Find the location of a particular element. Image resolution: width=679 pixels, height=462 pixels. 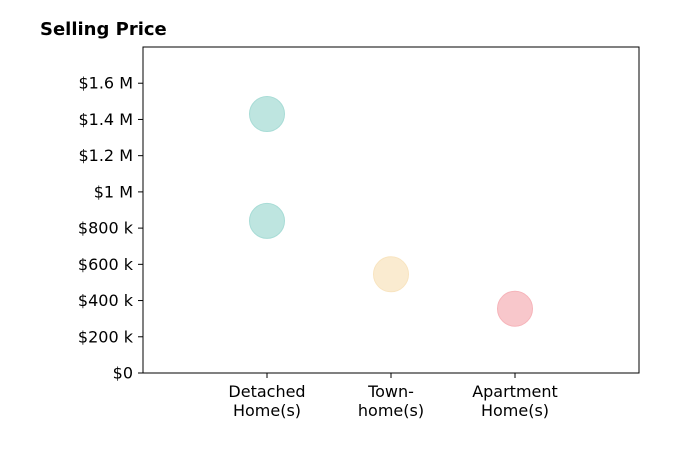

y-tick-label: $1.6 M is located at coordinates (105, 83).